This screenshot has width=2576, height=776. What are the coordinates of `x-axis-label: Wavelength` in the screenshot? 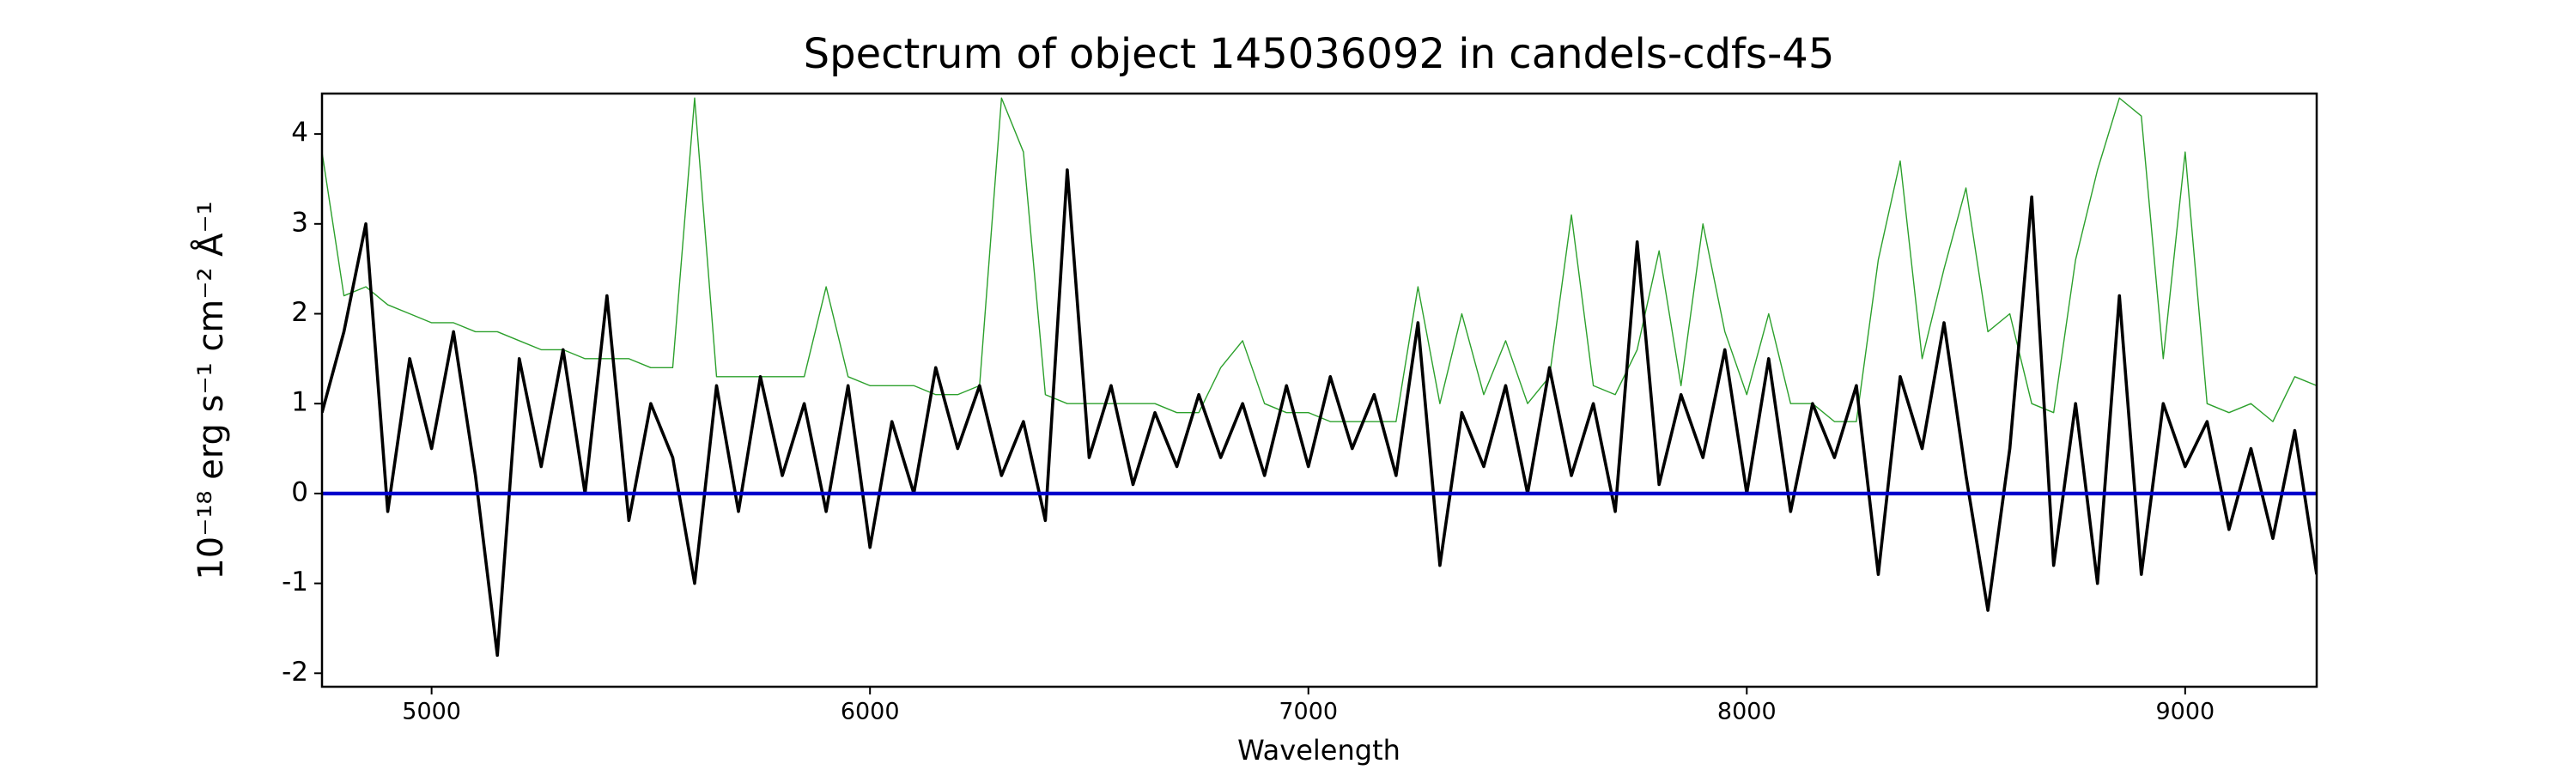 It's located at (1319, 750).